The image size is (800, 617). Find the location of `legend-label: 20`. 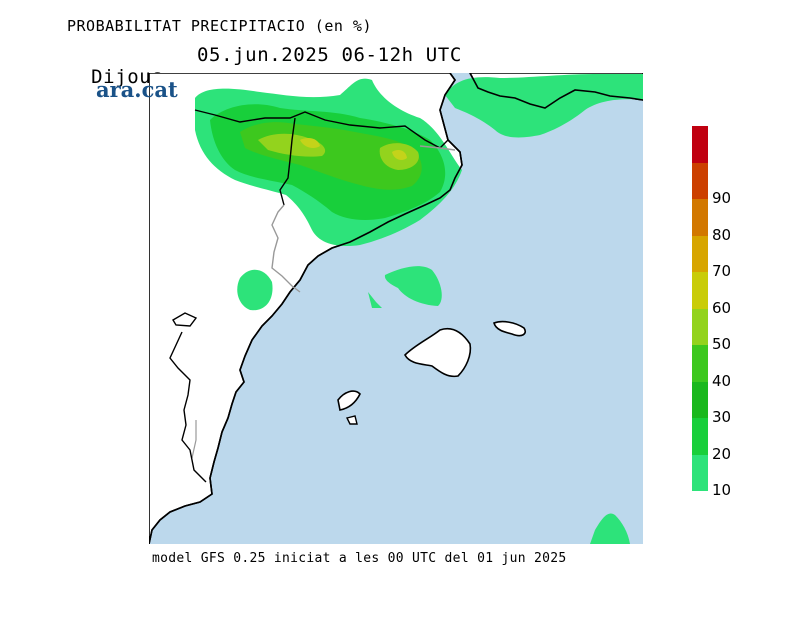

legend-label: 20 is located at coordinates (722, 453).